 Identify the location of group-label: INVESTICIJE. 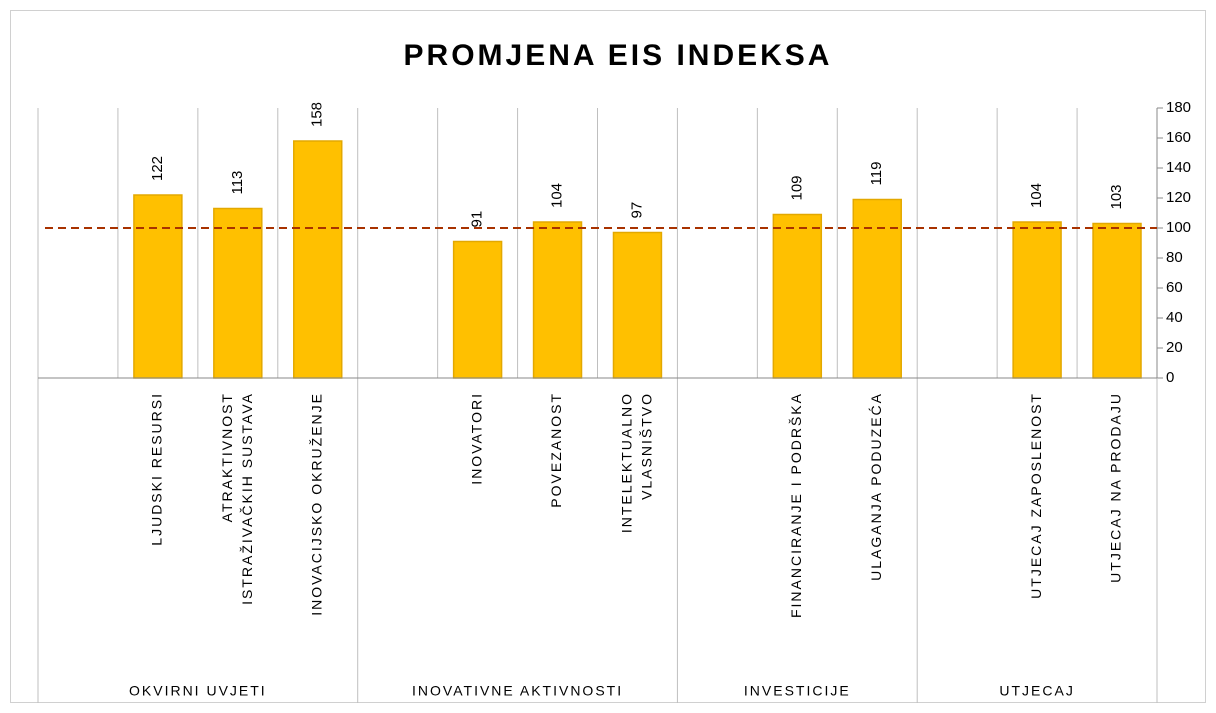
(797, 691).